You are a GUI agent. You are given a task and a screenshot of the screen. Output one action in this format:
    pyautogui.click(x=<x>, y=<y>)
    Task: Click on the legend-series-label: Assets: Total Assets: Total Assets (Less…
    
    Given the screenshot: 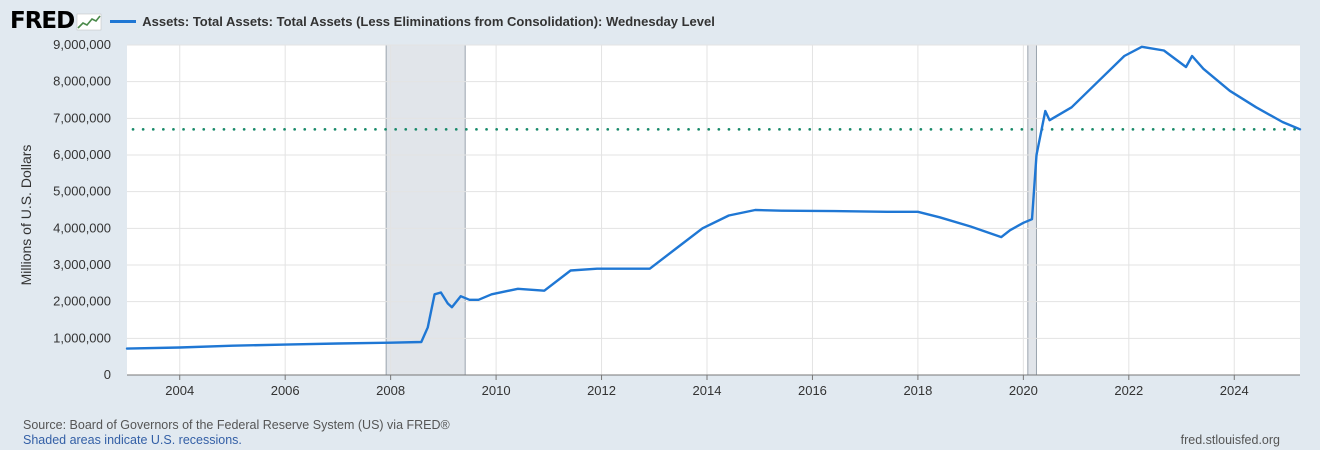 What is the action you would take?
    pyautogui.click(x=428, y=21)
    